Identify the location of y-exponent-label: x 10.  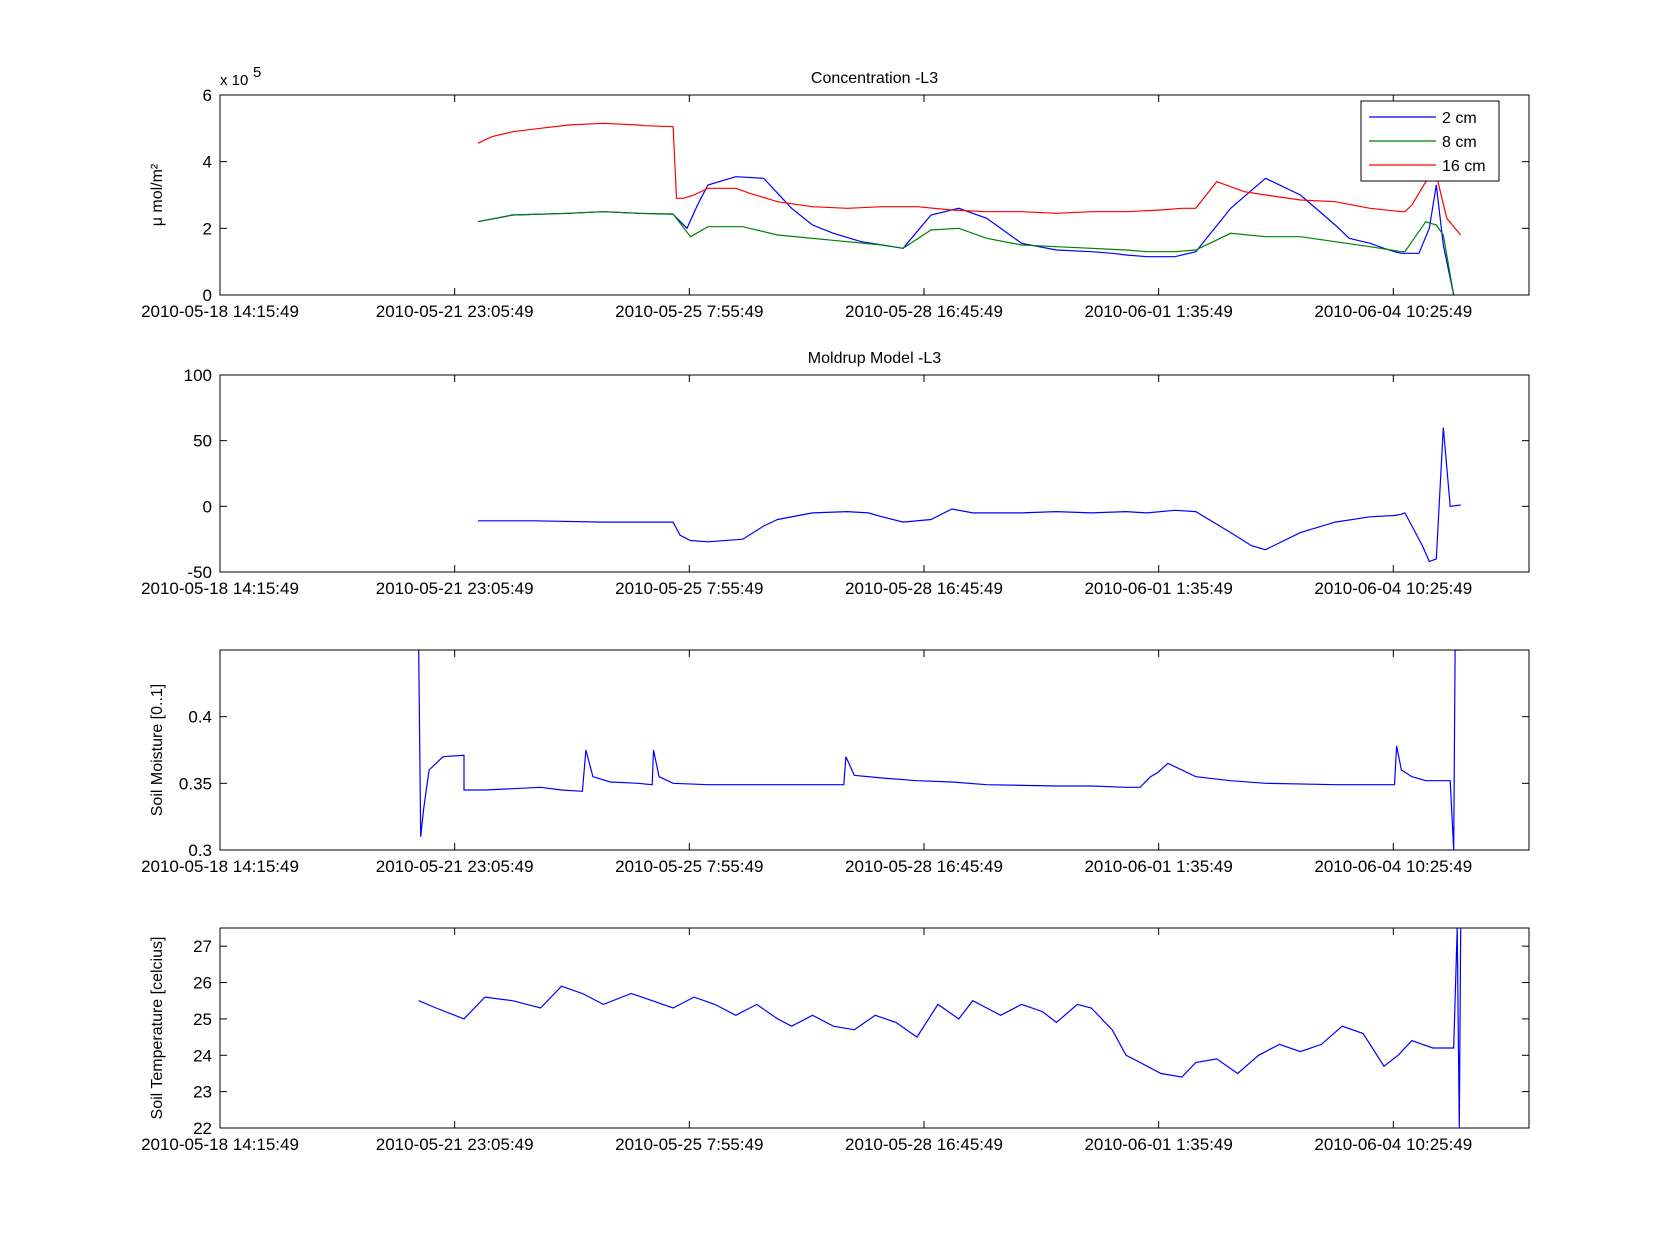
(234, 80).